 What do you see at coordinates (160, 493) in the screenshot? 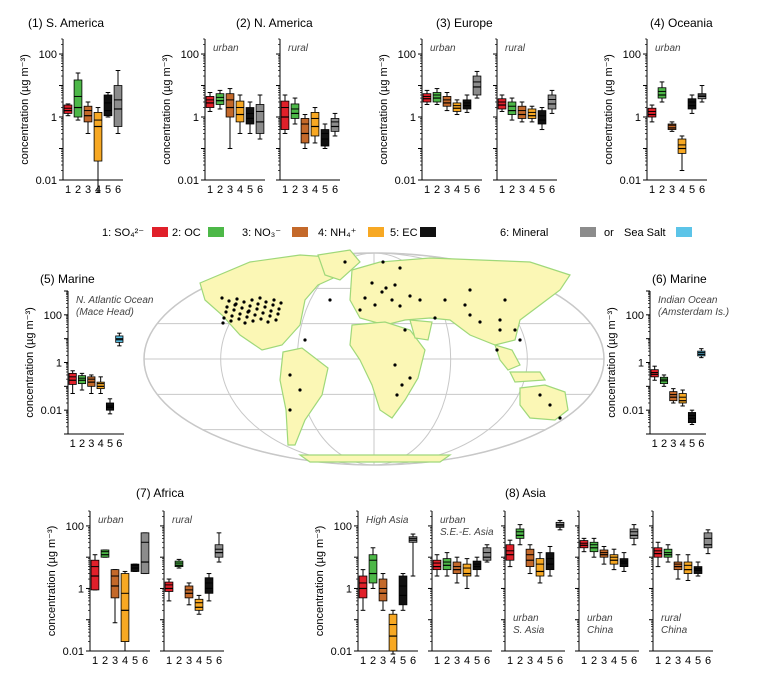
I see `panel-title: (7) Africa` at bounding box center [160, 493].